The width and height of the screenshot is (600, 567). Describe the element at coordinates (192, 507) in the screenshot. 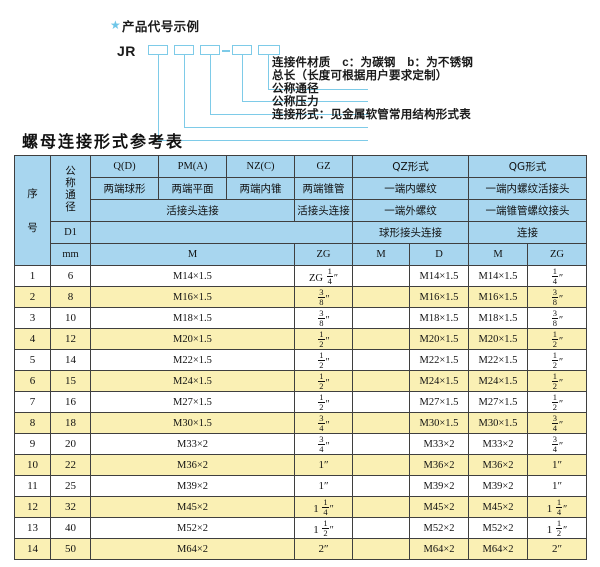

I see `cell-thread-m: M45×2` at that location.